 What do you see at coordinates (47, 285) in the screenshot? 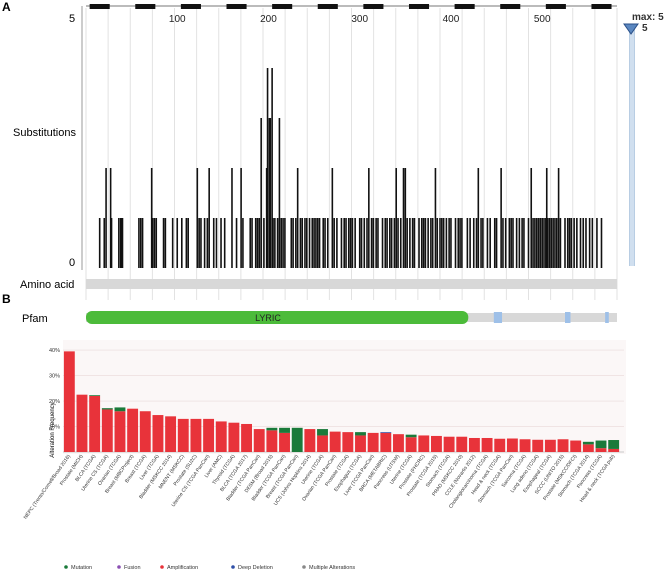
I see `amino-acid-label: Amino acid` at bounding box center [47, 285].